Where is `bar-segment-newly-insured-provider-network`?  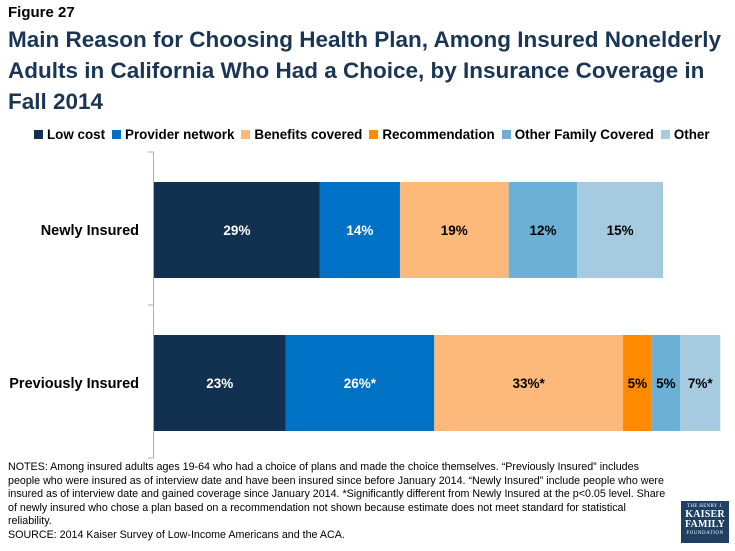 bar-segment-newly-insured-provider-network is located at coordinates (359, 230).